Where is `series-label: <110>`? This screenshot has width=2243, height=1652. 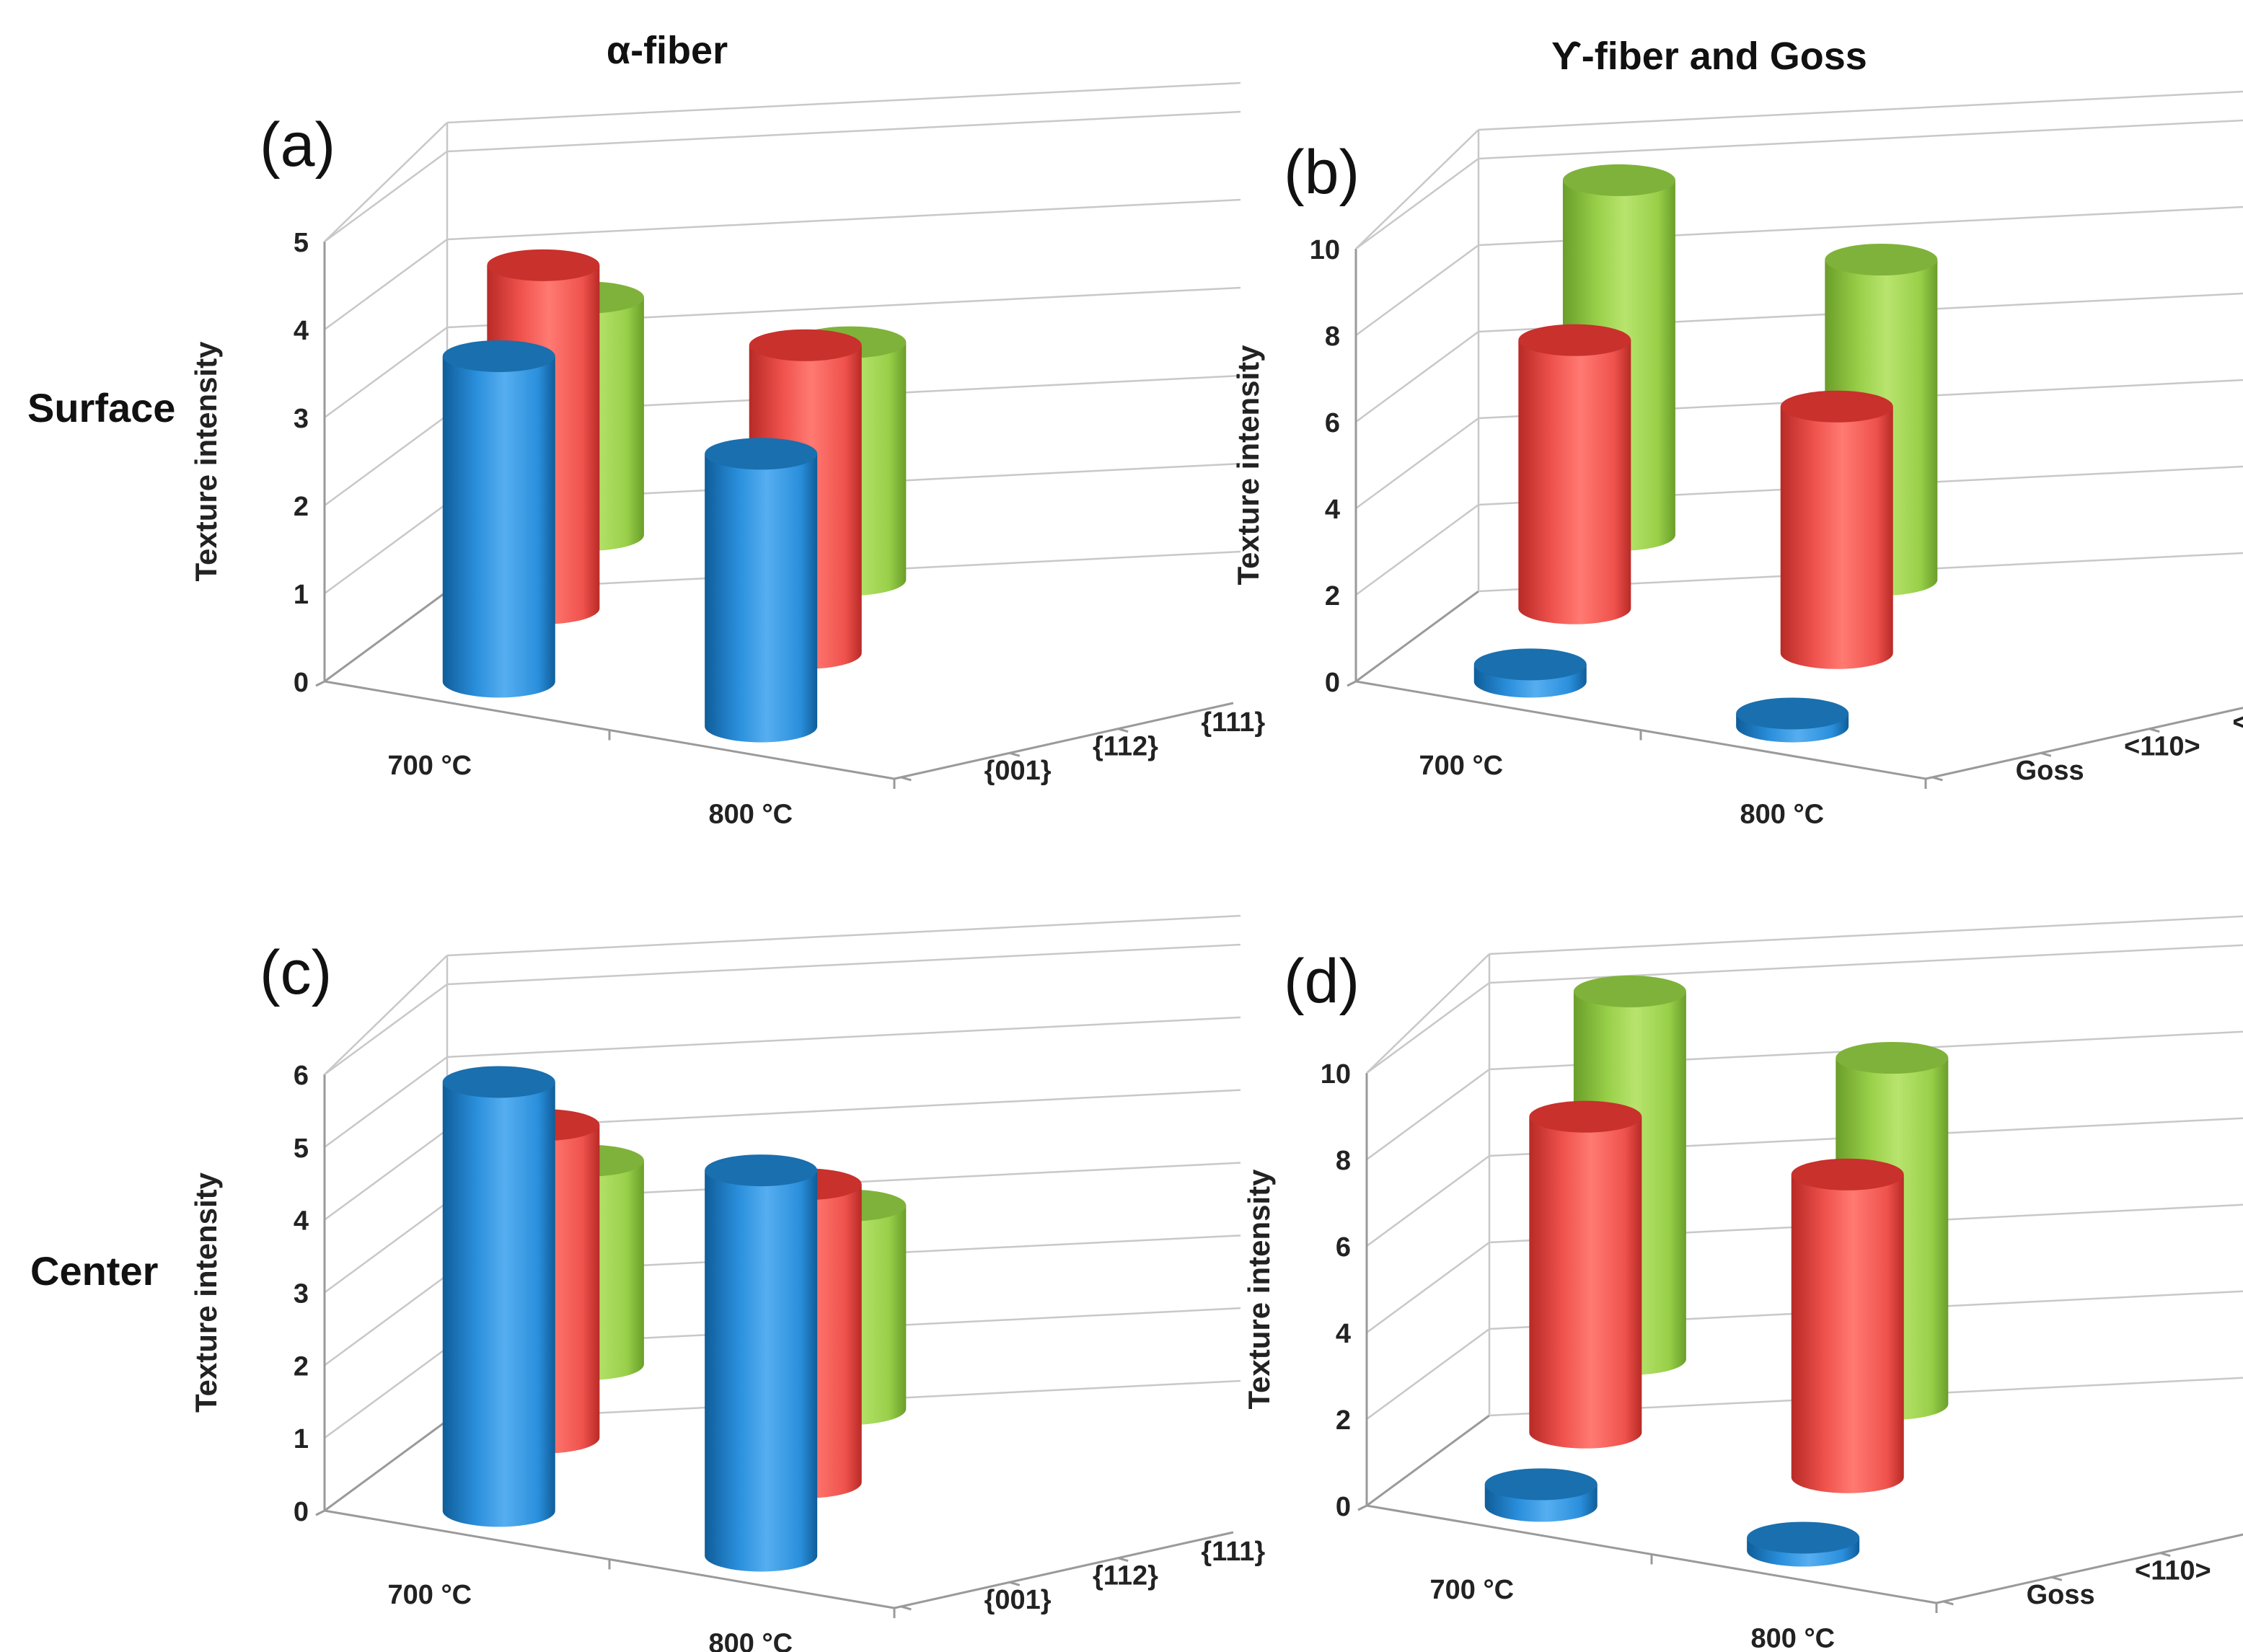
series-label: <110> is located at coordinates (2173, 1571).